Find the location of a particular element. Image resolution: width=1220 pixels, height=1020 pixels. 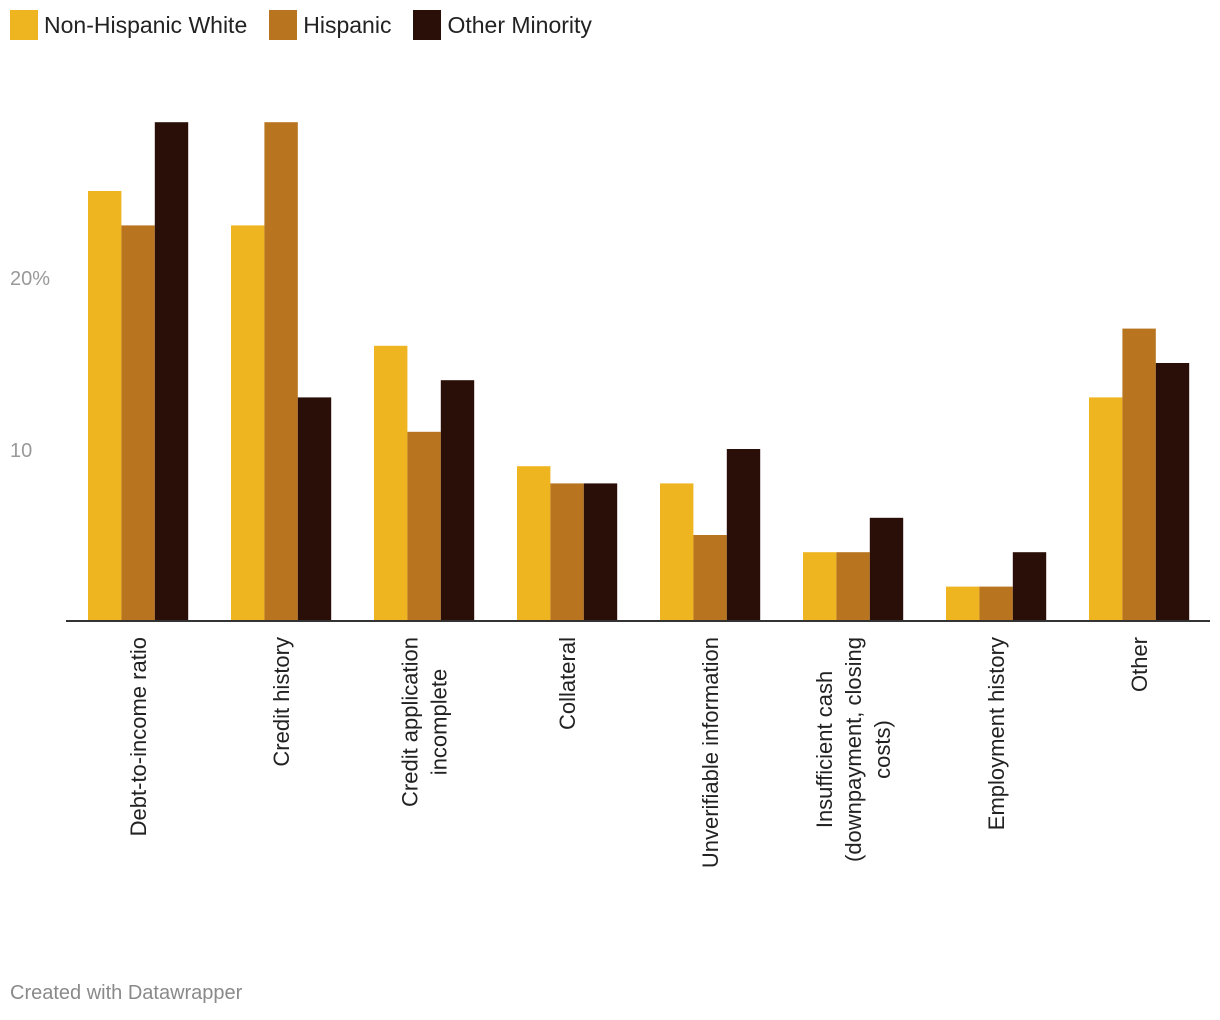

category-label-7: Other is located at coordinates (1139, 664).